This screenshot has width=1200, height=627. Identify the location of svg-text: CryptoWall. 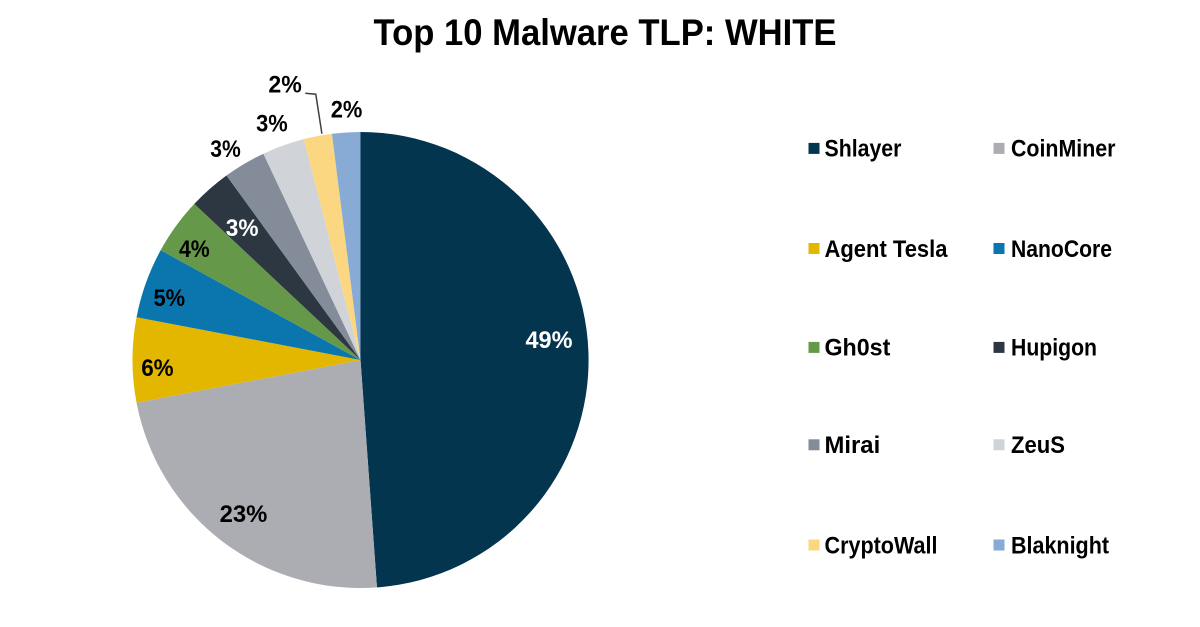
(881, 545).